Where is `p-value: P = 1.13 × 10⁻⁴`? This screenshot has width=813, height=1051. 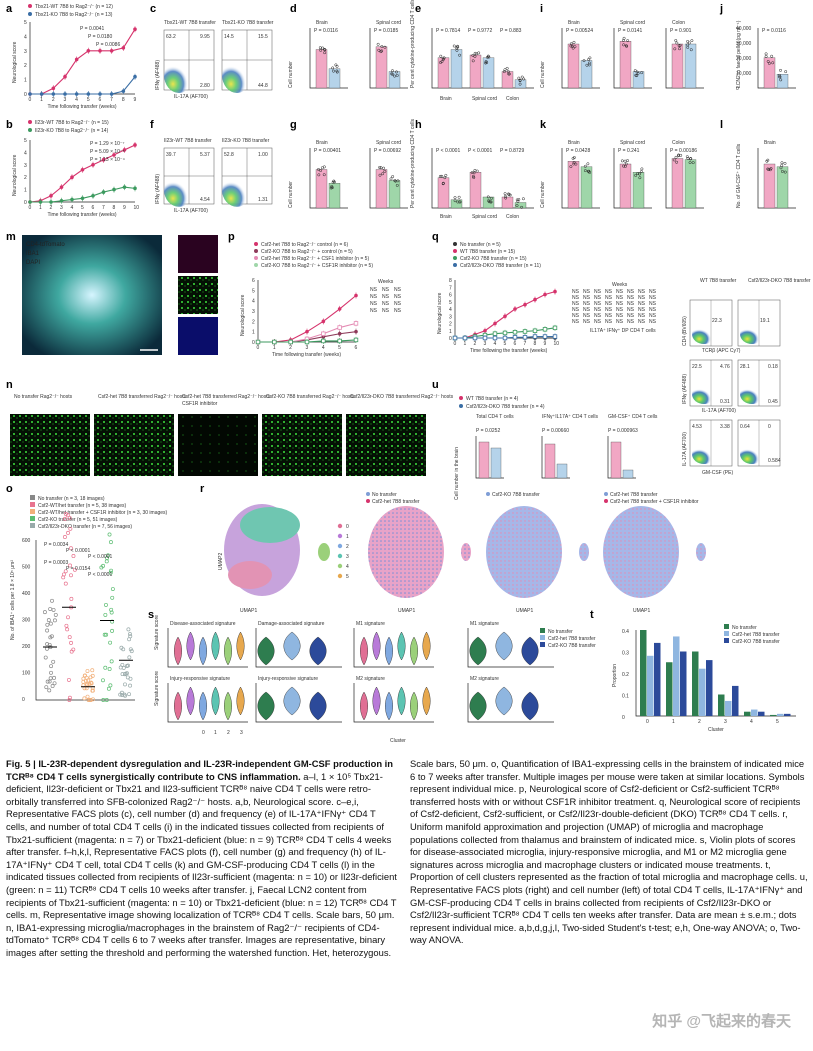 p-value: P = 1.13 × 10⁻⁴ is located at coordinates (107, 160).